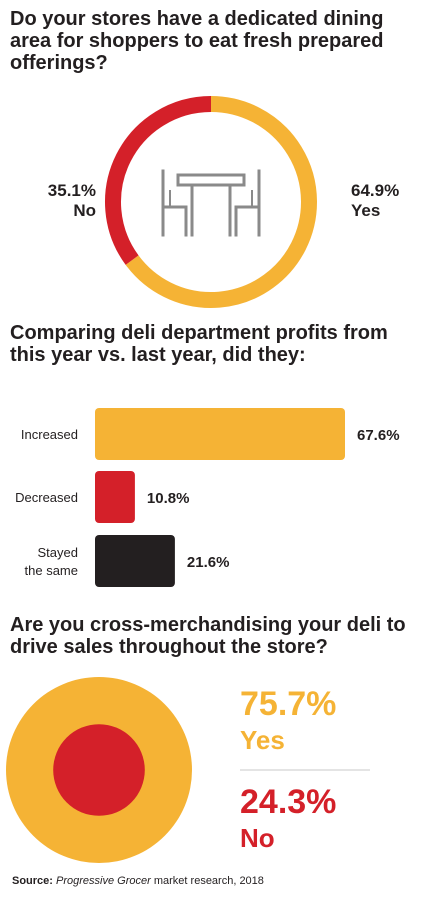 This screenshot has width=422, height=900. What do you see at coordinates (158, 180) in the screenshot?
I see `donut-slice-no` at bounding box center [158, 180].